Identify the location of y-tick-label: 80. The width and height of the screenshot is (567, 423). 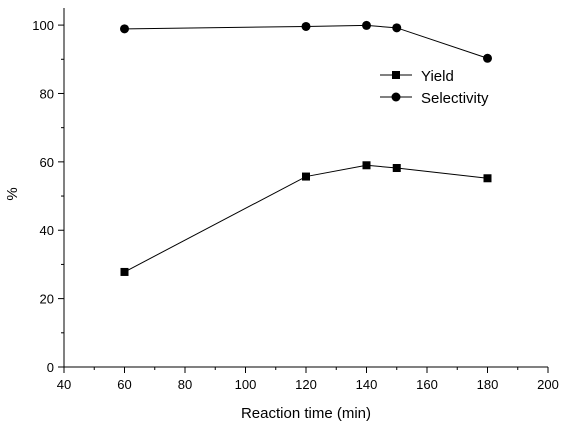
(47, 93).